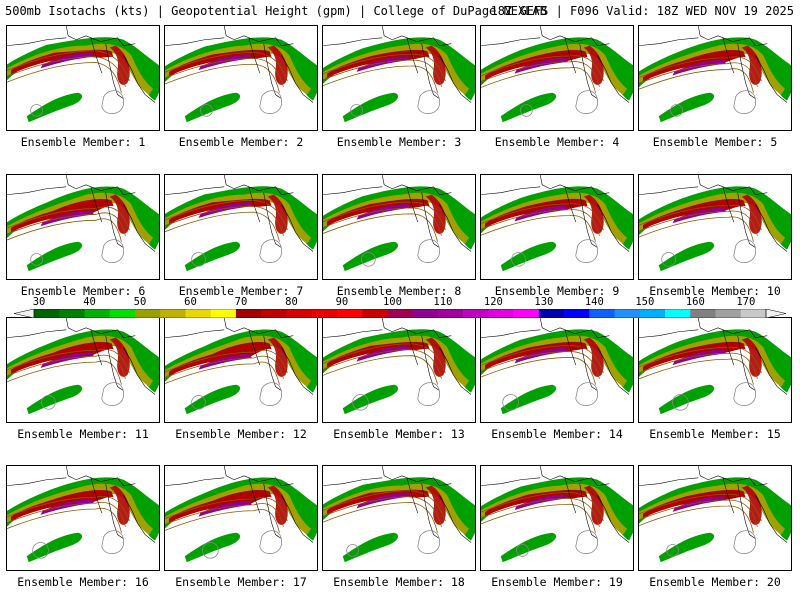 The image size is (800, 600). Describe the element at coordinates (89, 302) in the screenshot. I see `colorbar-tick-label: 40` at that location.